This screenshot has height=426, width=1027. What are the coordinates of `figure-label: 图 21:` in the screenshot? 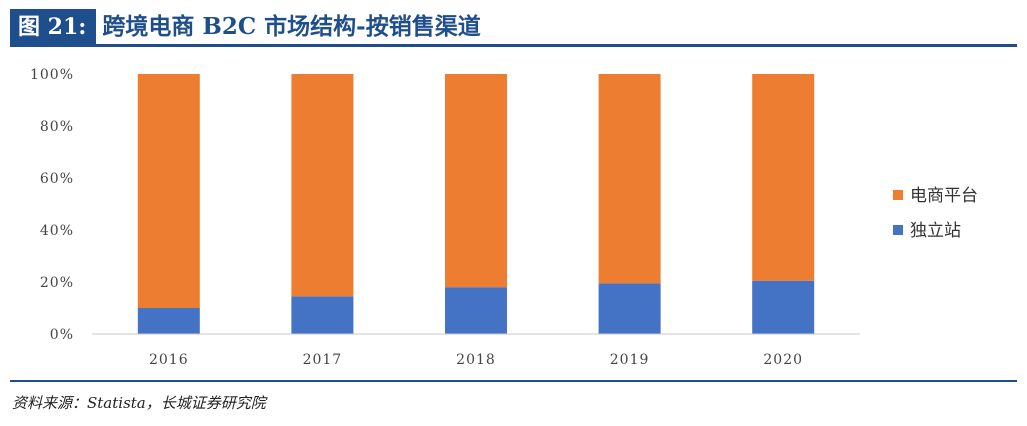 It's located at (53, 27).